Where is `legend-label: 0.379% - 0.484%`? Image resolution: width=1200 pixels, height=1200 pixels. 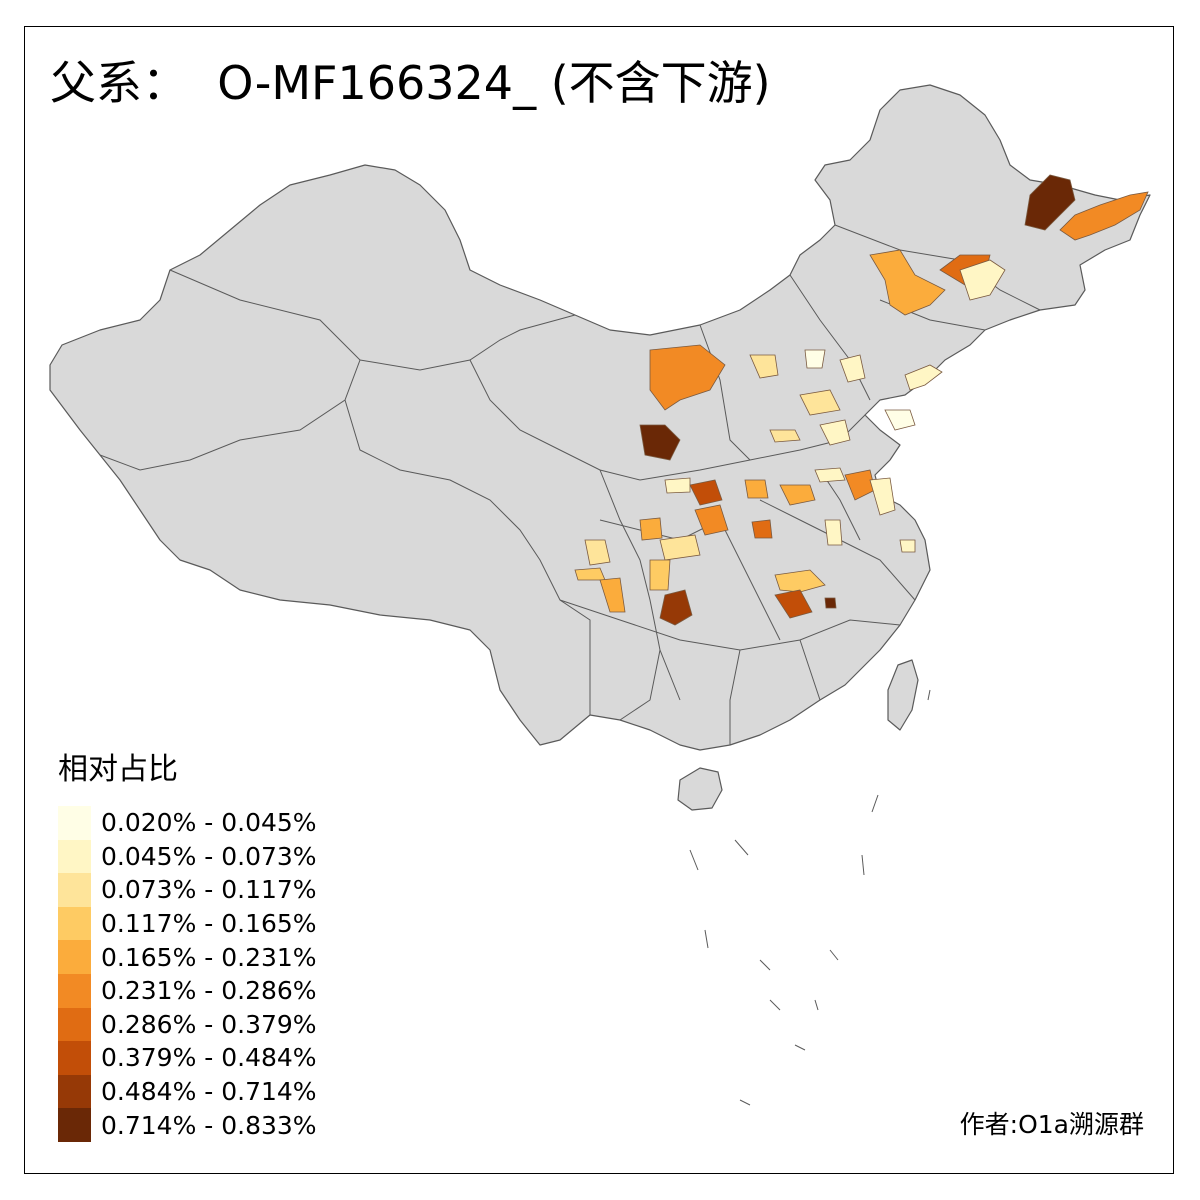
legend-label: 0.379% - 0.484% is located at coordinates (209, 1058).